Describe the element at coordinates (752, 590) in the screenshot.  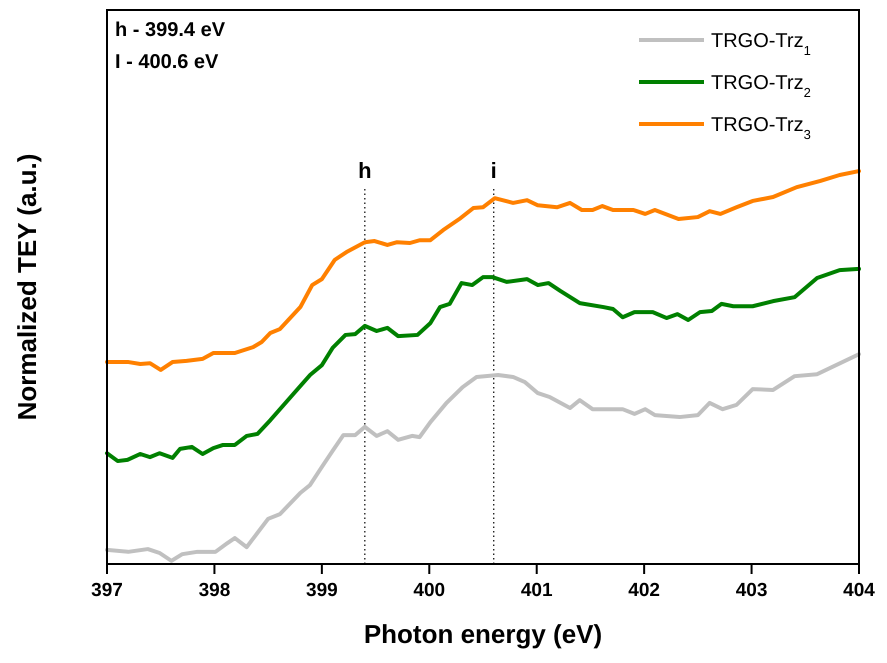
I see `x-tick-label: 403` at that location.